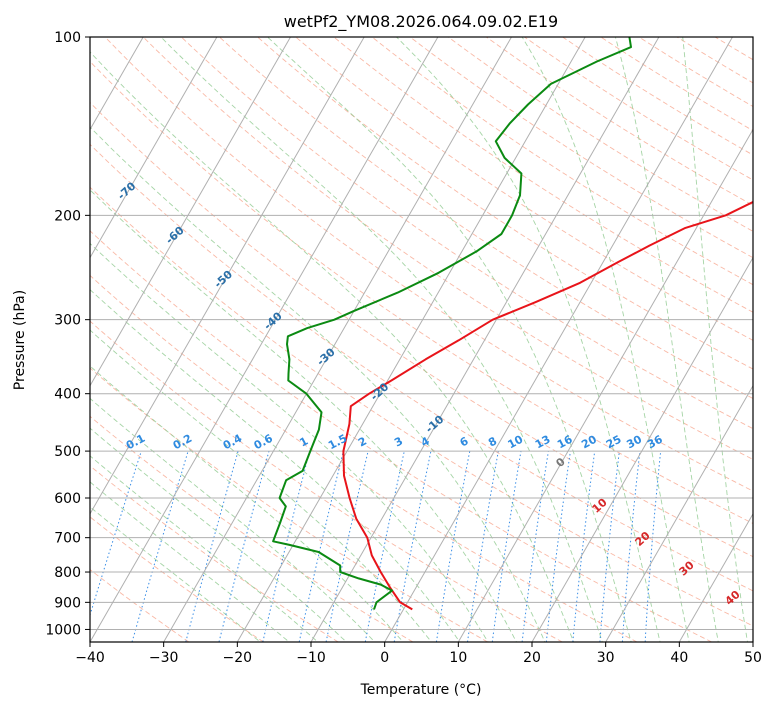  I want to click on x-tick-label: 0, so click(384, 658).